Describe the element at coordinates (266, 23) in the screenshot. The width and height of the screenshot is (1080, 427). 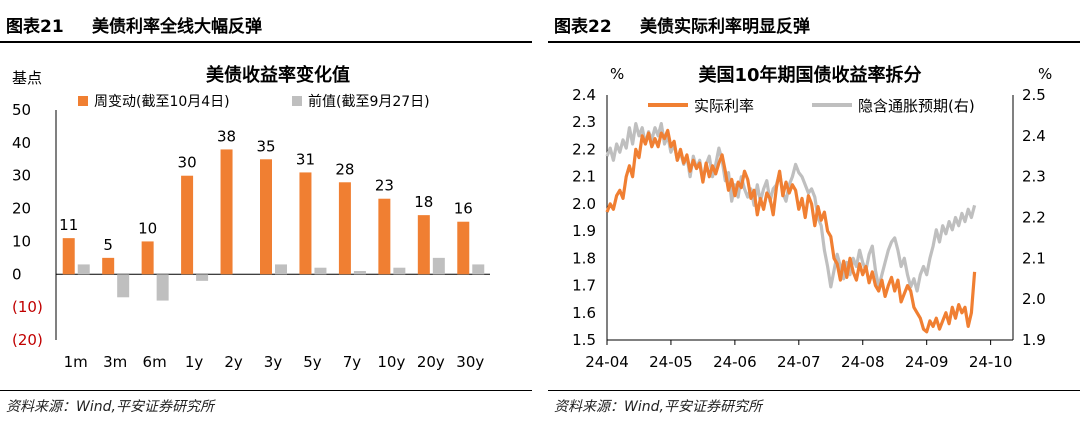
I see `figure-header: 图表21 美债利率全线大幅反弹` at that location.